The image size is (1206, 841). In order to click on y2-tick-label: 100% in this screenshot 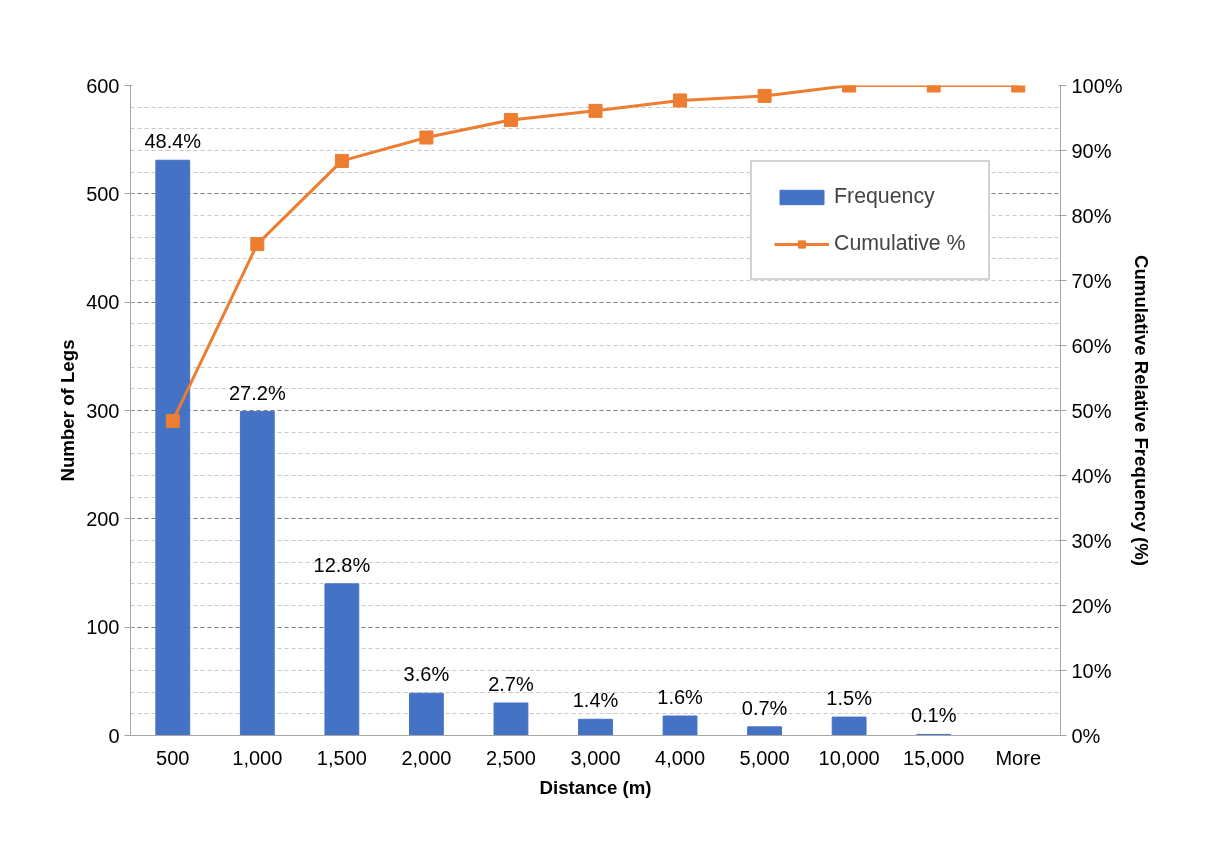, I will do `click(1097, 85)`.